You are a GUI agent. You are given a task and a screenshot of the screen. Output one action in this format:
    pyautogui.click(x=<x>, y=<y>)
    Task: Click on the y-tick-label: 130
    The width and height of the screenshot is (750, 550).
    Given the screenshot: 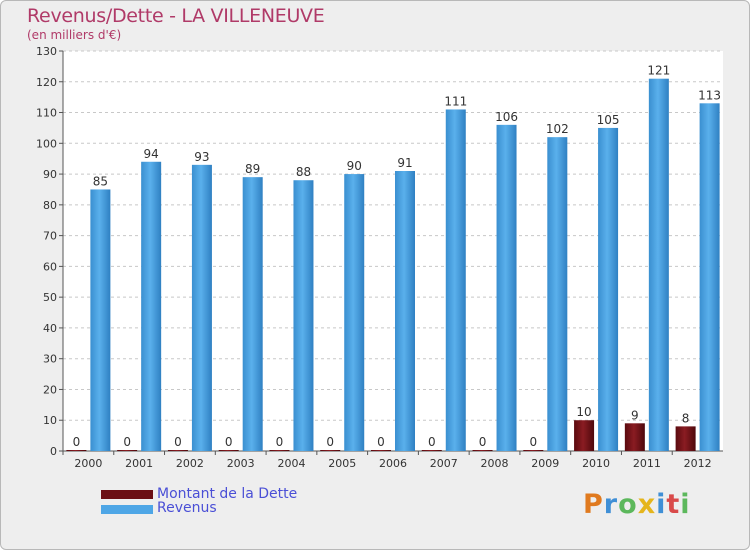 What is the action you would take?
    pyautogui.click(x=46, y=51)
    